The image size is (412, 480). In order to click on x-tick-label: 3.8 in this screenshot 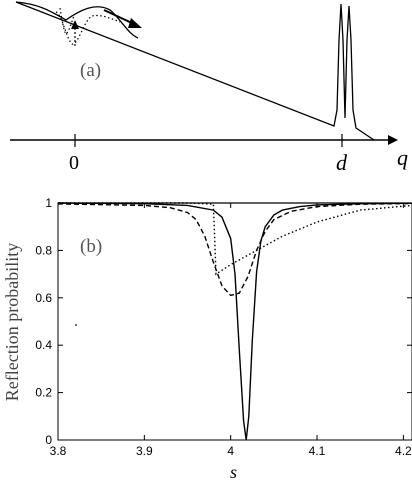, I will do `click(58, 451)`.